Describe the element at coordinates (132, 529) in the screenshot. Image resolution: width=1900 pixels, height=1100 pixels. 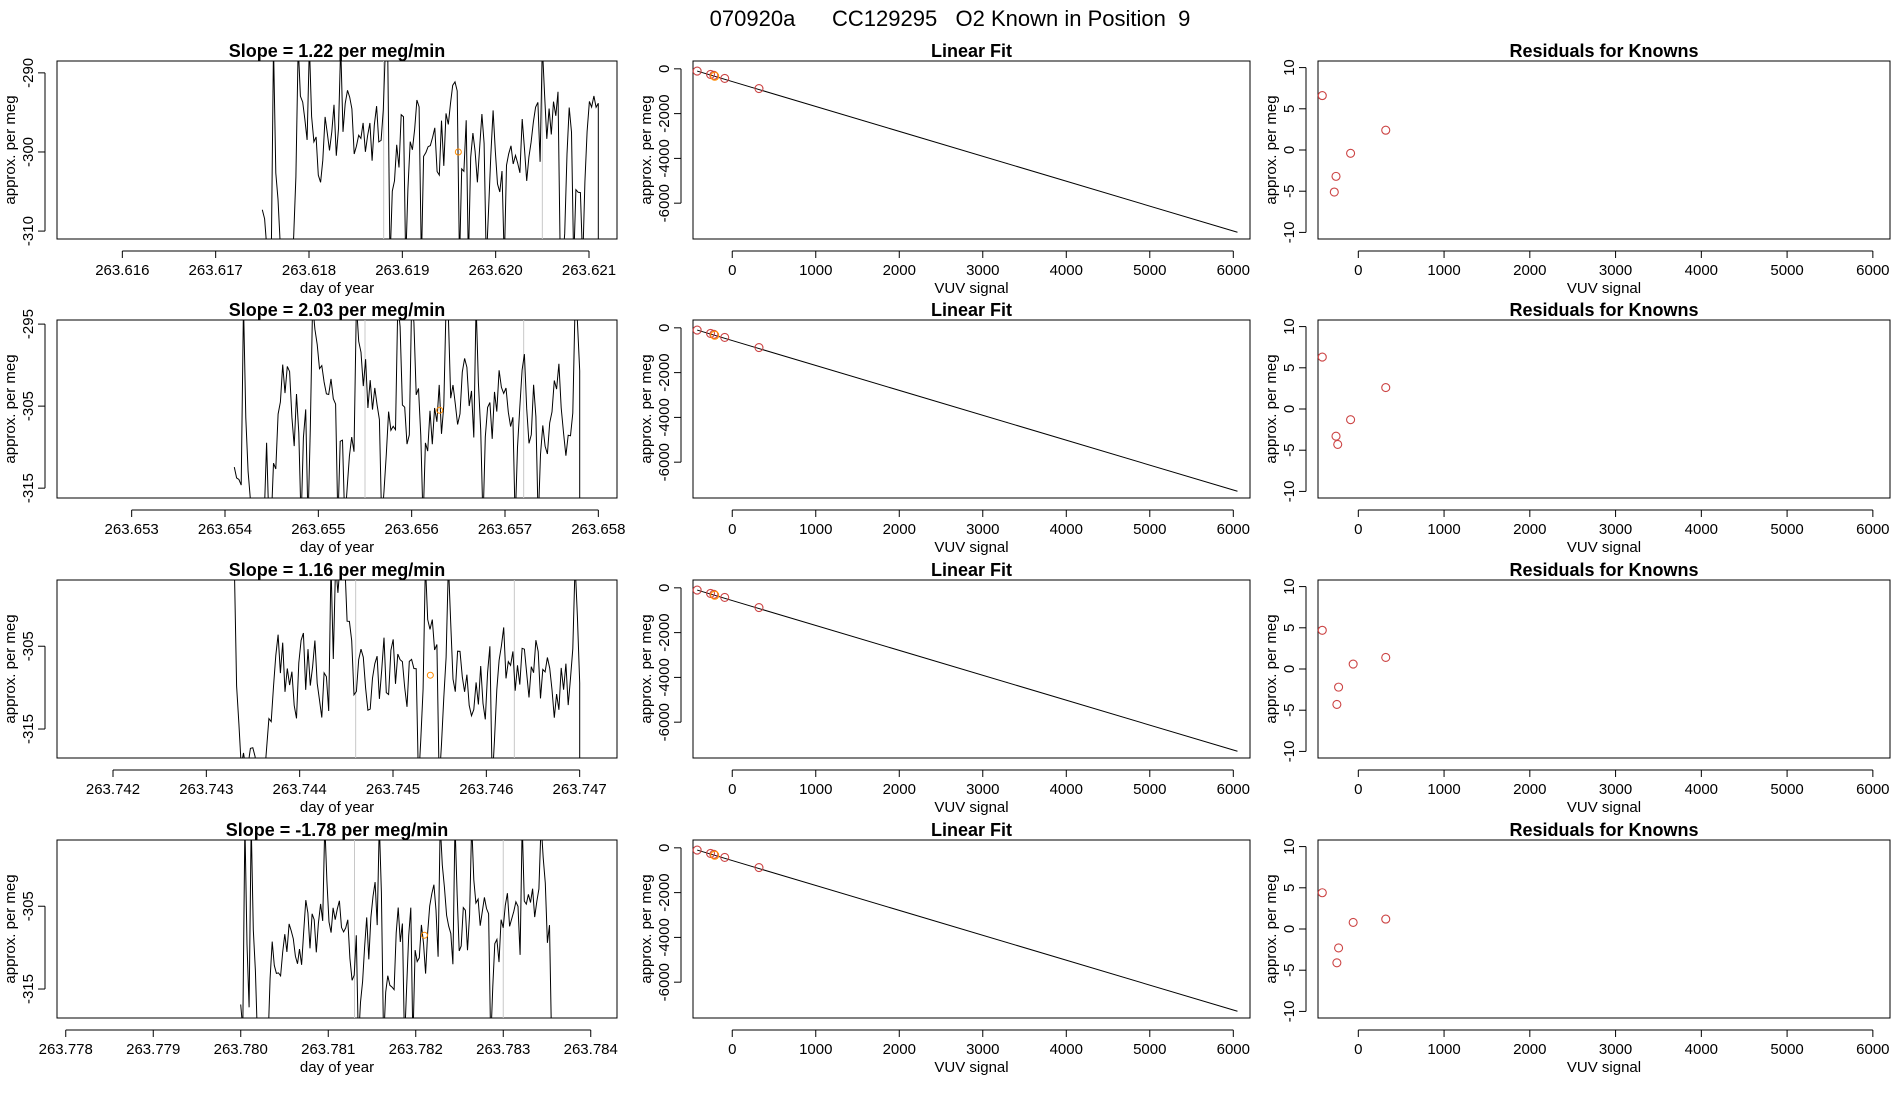
I see `x-tick-label: 263.653` at that location.